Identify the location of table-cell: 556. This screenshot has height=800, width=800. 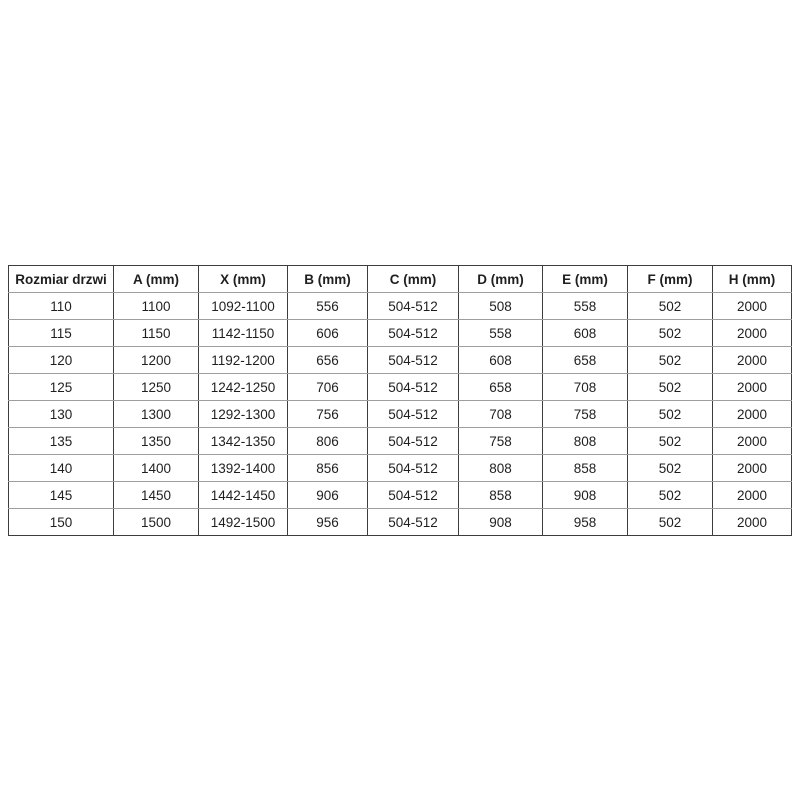
(327, 306).